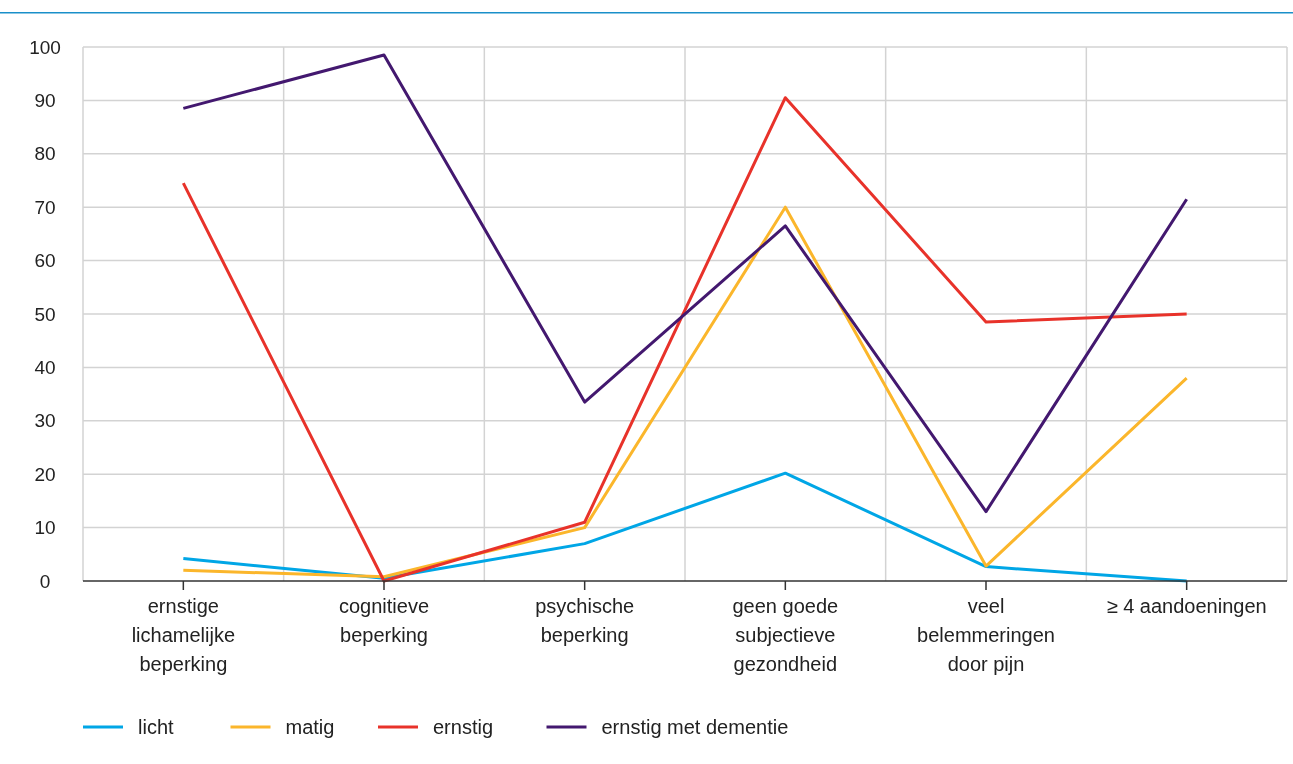 The width and height of the screenshot is (1293, 764). What do you see at coordinates (45, 261) in the screenshot?
I see `y-tick-label: 60` at bounding box center [45, 261].